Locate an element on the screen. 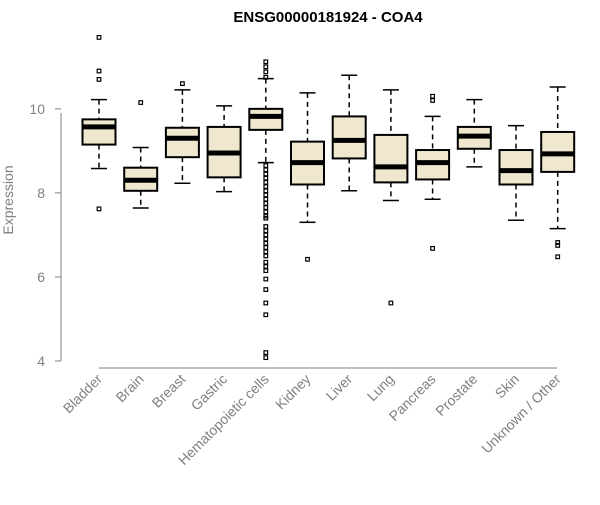 The height and width of the screenshot is (505, 600). x-tick-label: Bladder is located at coordinates (83, 394).